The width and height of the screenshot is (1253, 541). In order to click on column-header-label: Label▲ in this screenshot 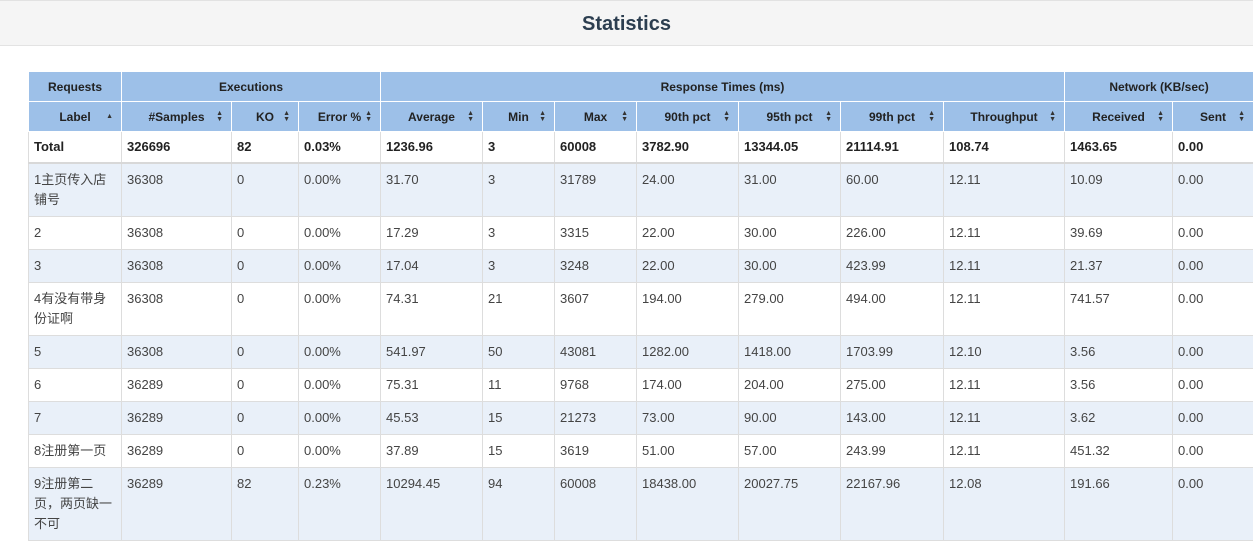, I will do `click(75, 117)`.